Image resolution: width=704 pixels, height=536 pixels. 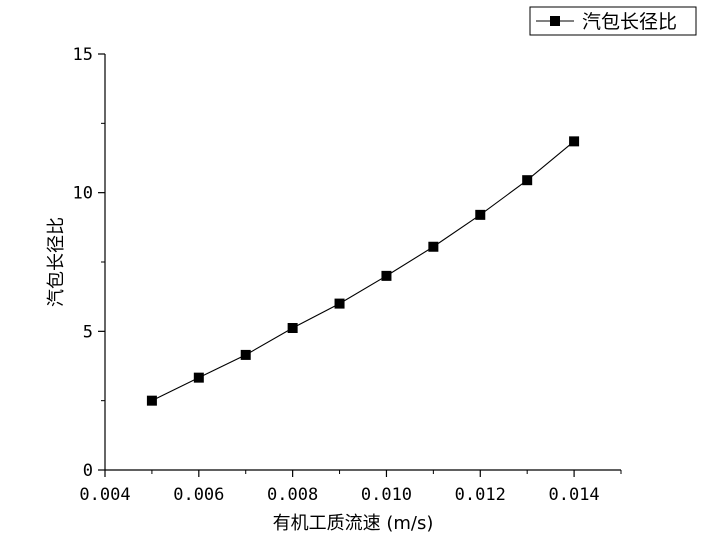 I want to click on x-tick-label: 0.006, so click(x=198, y=495).